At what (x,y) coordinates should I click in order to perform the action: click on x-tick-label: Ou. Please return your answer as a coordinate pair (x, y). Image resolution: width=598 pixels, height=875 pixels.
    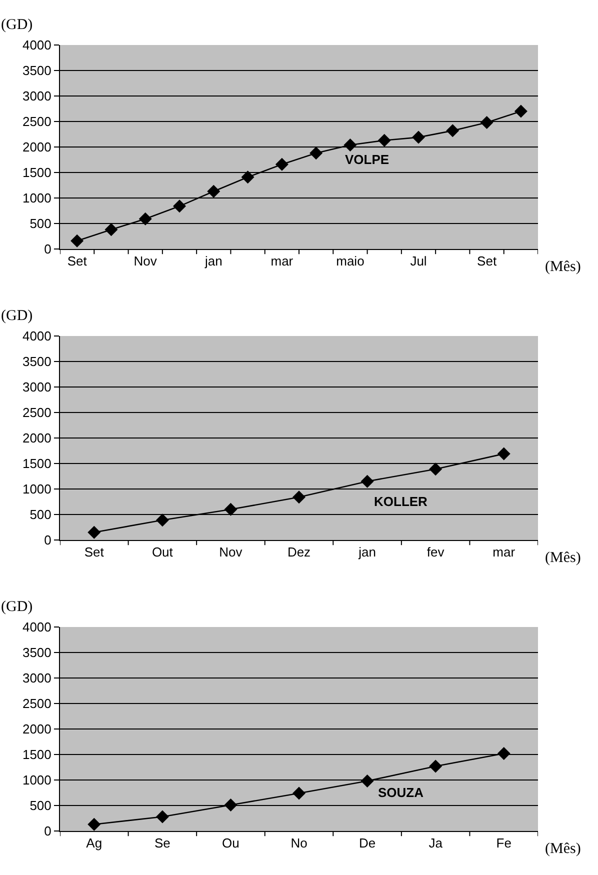
    Looking at the image, I should click on (231, 843).